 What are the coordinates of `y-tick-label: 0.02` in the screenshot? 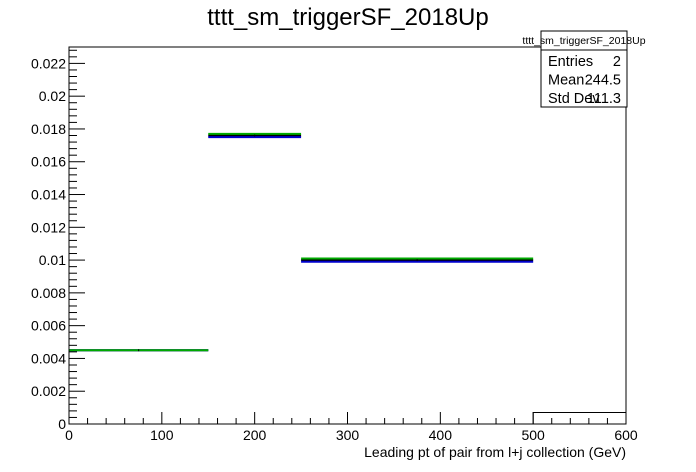 It's located at (52, 96).